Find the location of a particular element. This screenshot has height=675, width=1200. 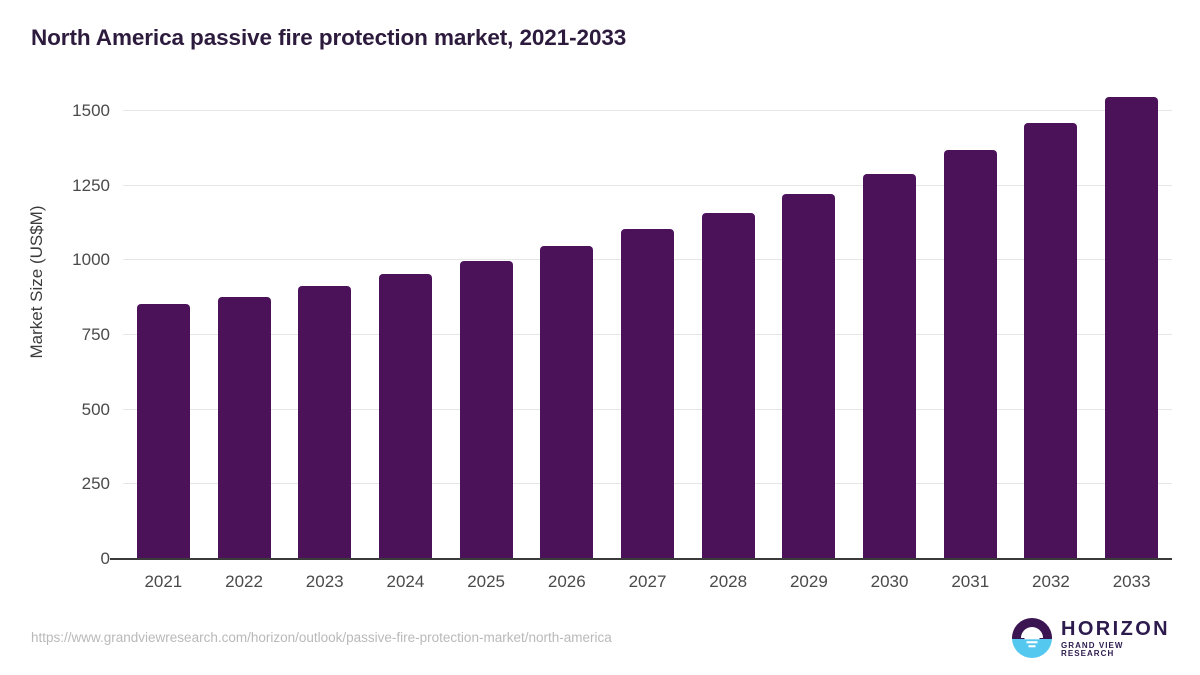

logo-tagline: GRAND VIEW RESEARCH is located at coordinates (1092, 649).